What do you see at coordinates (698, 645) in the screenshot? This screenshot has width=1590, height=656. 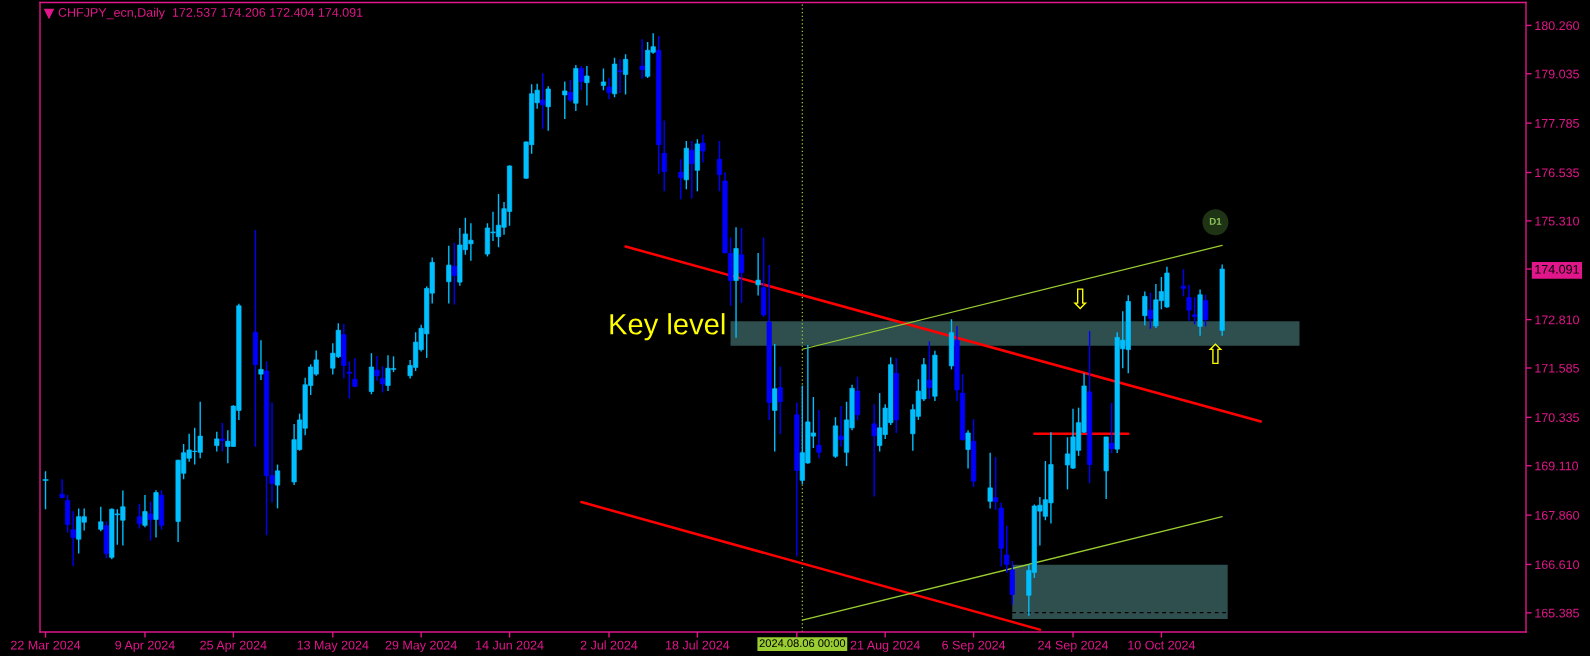 I see `x-tick-label: 18 Jul 2024` at bounding box center [698, 645].